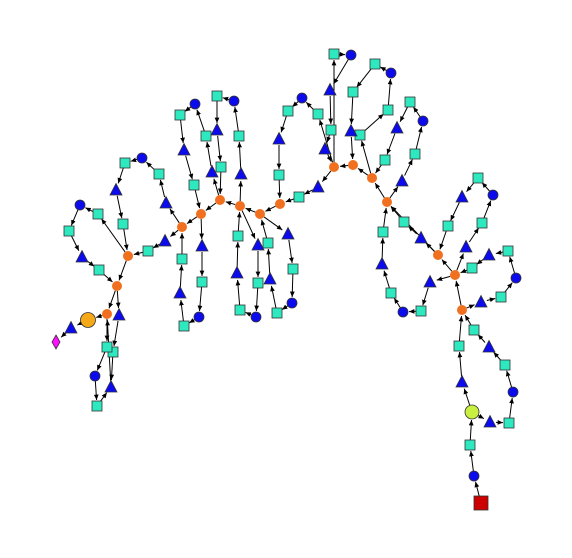 This screenshot has width=572, height=558. Describe the element at coordinates (239, 136) in the screenshot. I see `node-square-s35` at that location.